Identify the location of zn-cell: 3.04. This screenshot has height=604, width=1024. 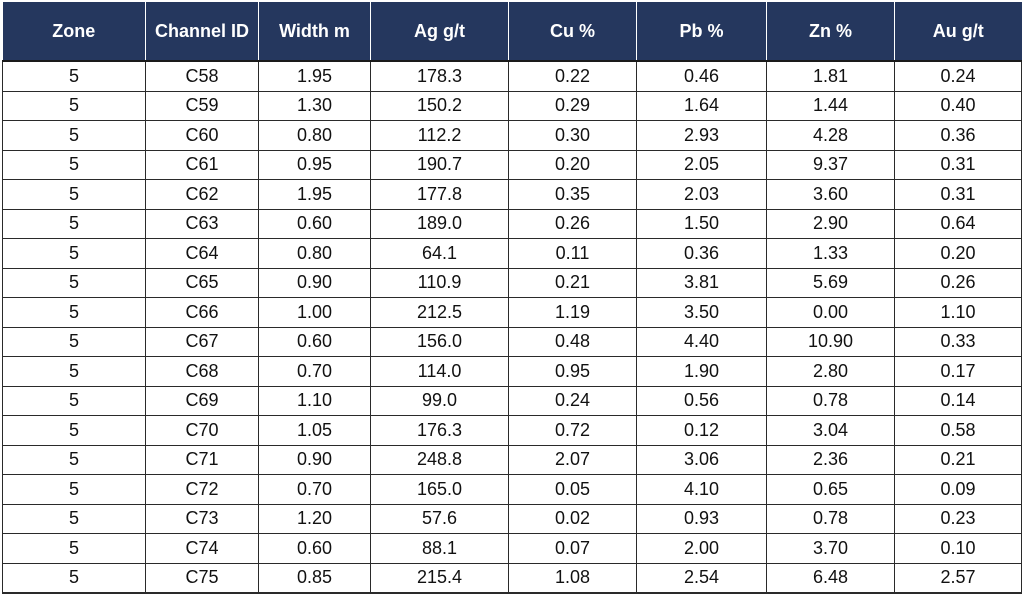
(830, 430).